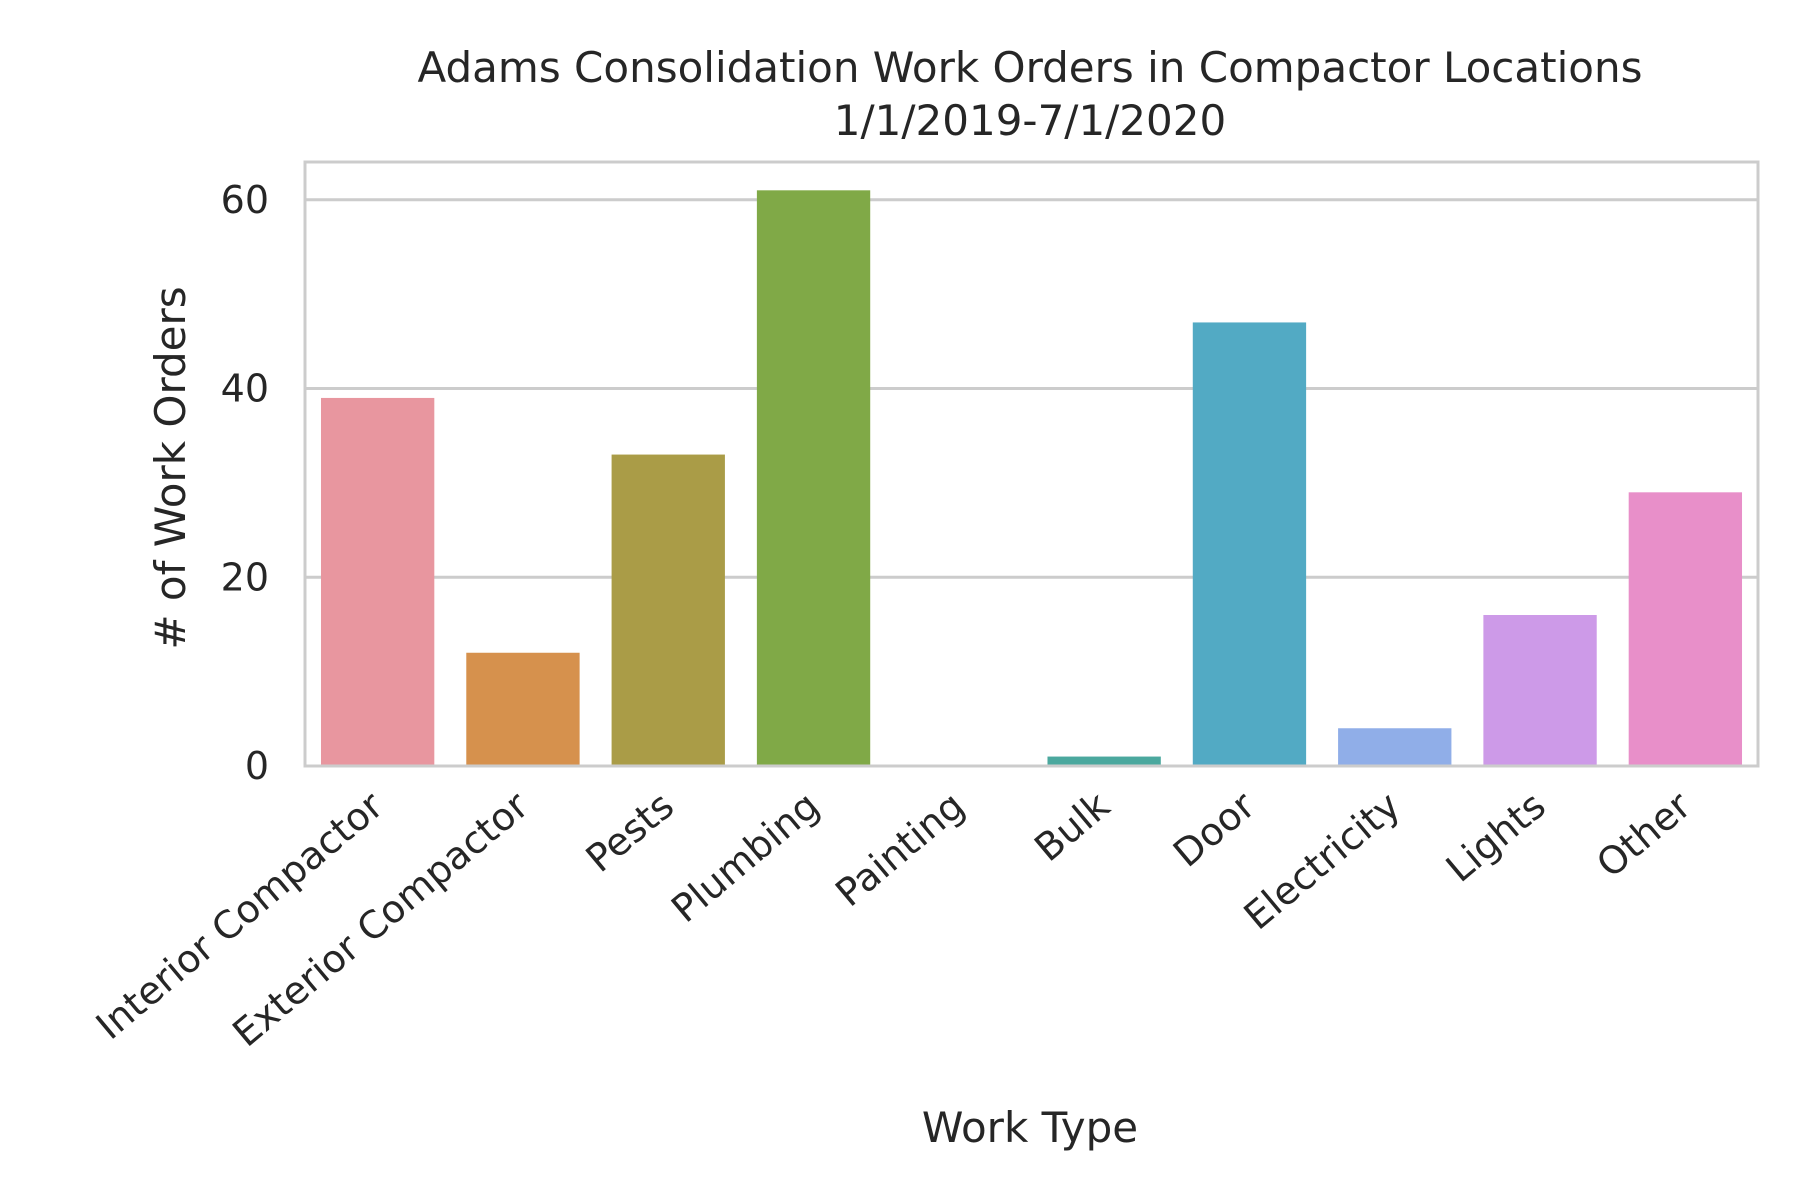 The height and width of the screenshot is (1200, 1800). Describe the element at coordinates (1322, 860) in the screenshot. I see `x-tick-label: Electricity` at that location.